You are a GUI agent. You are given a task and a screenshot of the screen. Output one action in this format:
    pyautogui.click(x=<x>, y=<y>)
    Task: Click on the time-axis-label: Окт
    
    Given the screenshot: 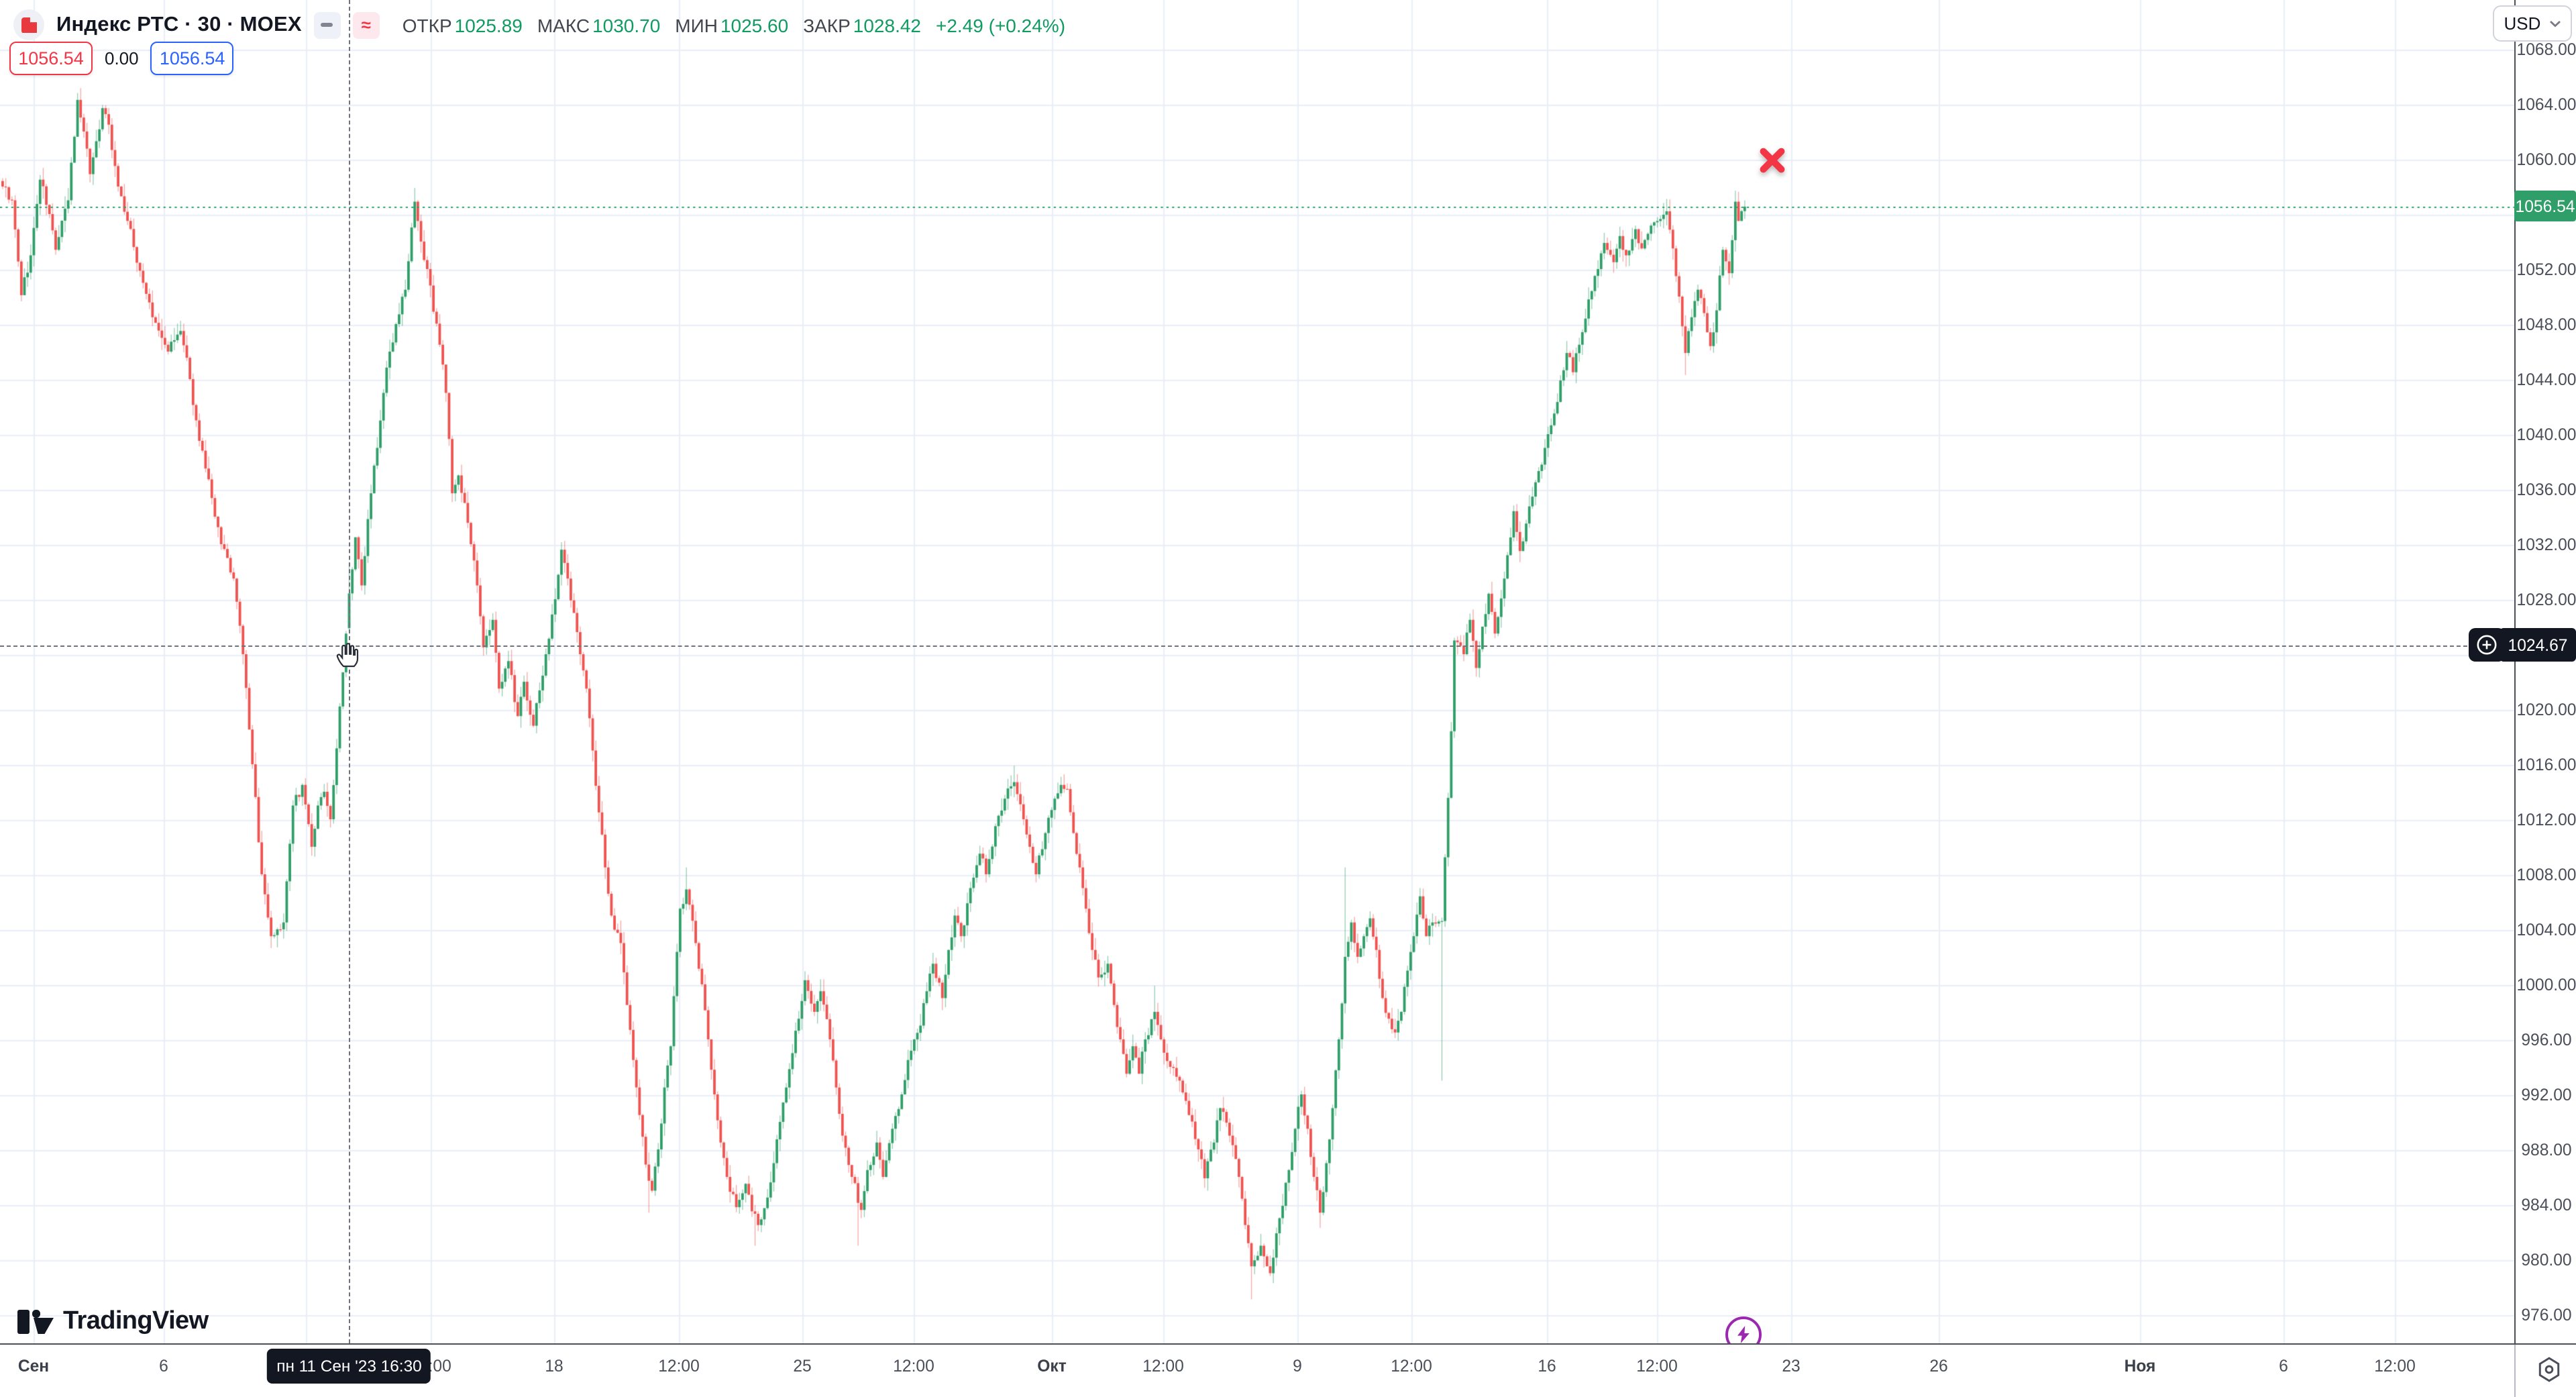 What is the action you would take?
    pyautogui.click(x=1052, y=1367)
    